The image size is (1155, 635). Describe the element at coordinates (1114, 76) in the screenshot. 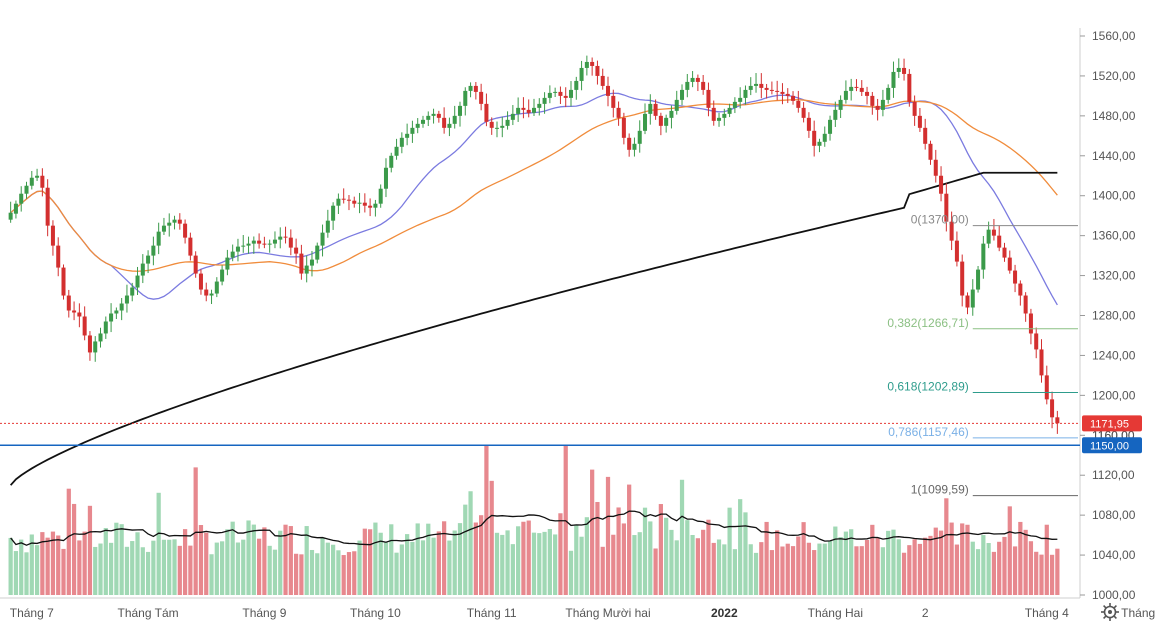

I see `y-tick-label: 1520,00` at that location.